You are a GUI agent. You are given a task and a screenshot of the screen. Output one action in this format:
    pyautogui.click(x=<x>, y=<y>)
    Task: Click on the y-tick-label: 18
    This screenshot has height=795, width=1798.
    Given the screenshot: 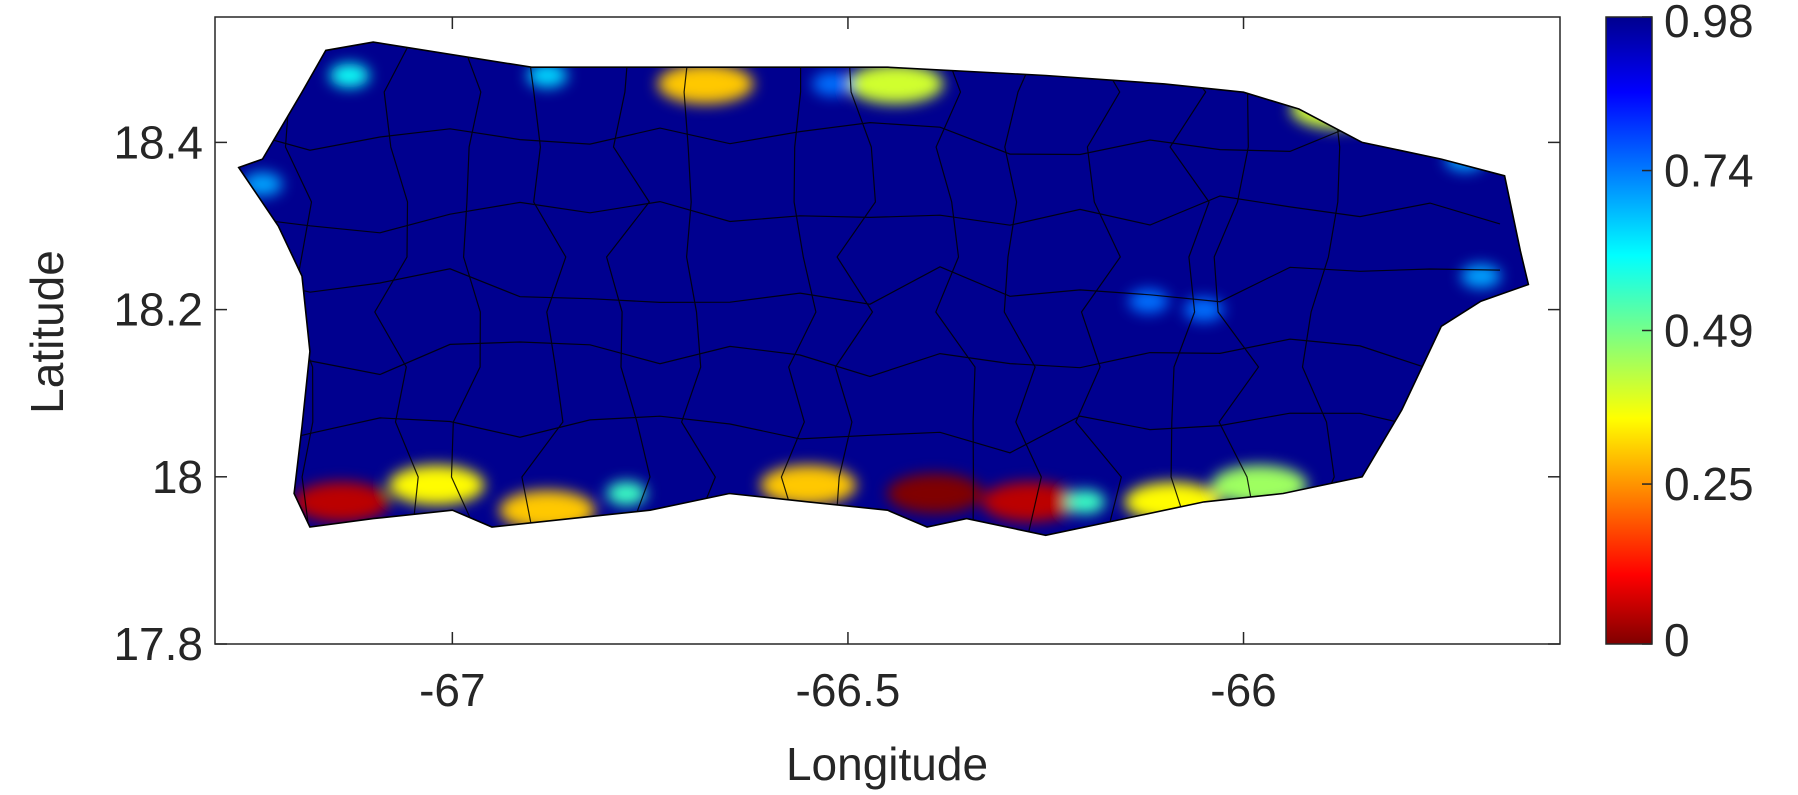 What is the action you would take?
    pyautogui.click(x=177, y=477)
    